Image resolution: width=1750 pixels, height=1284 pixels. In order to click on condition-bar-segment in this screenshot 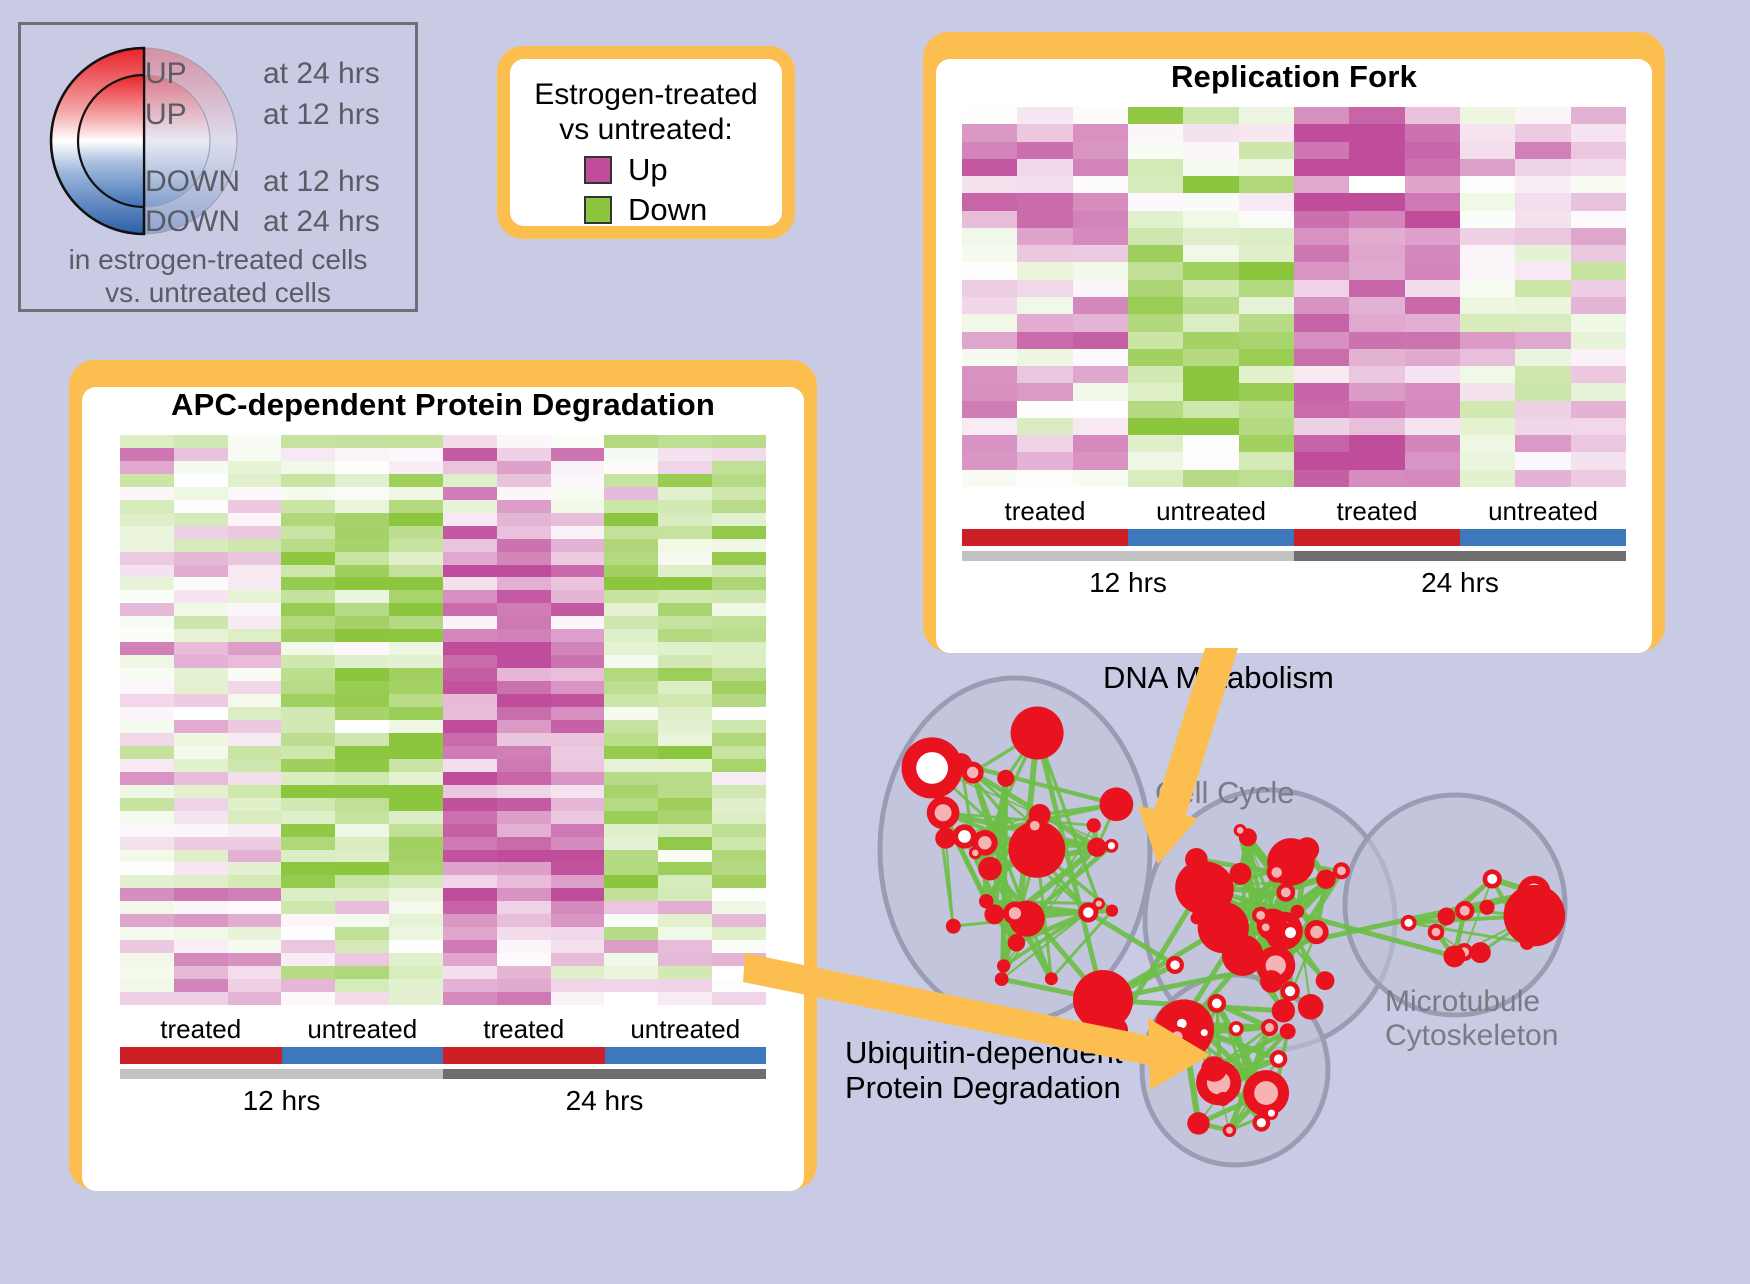, I will do `click(201, 1055)`.